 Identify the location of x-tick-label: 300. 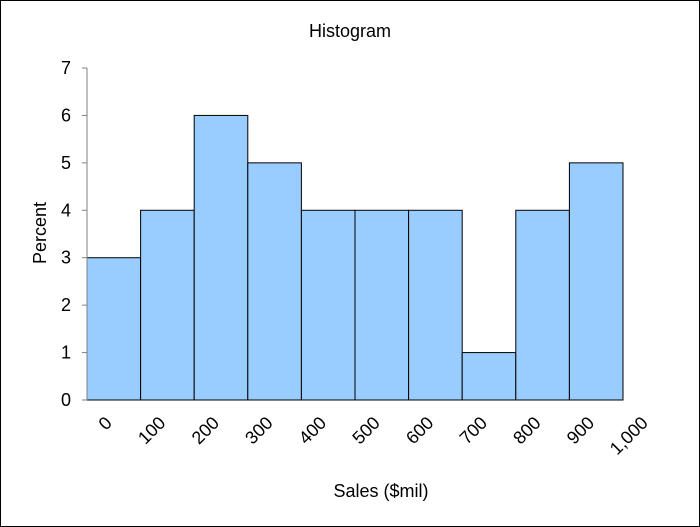
(258, 430).